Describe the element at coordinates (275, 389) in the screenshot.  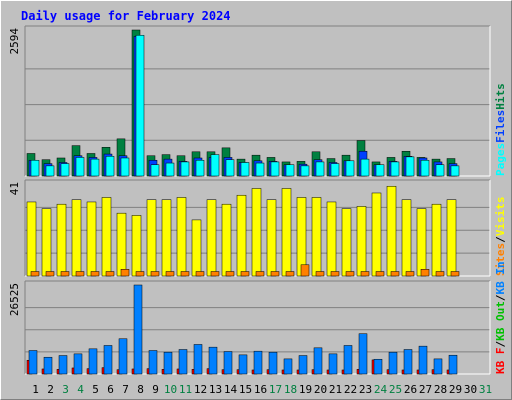
I see `day-label: 17` at that location.